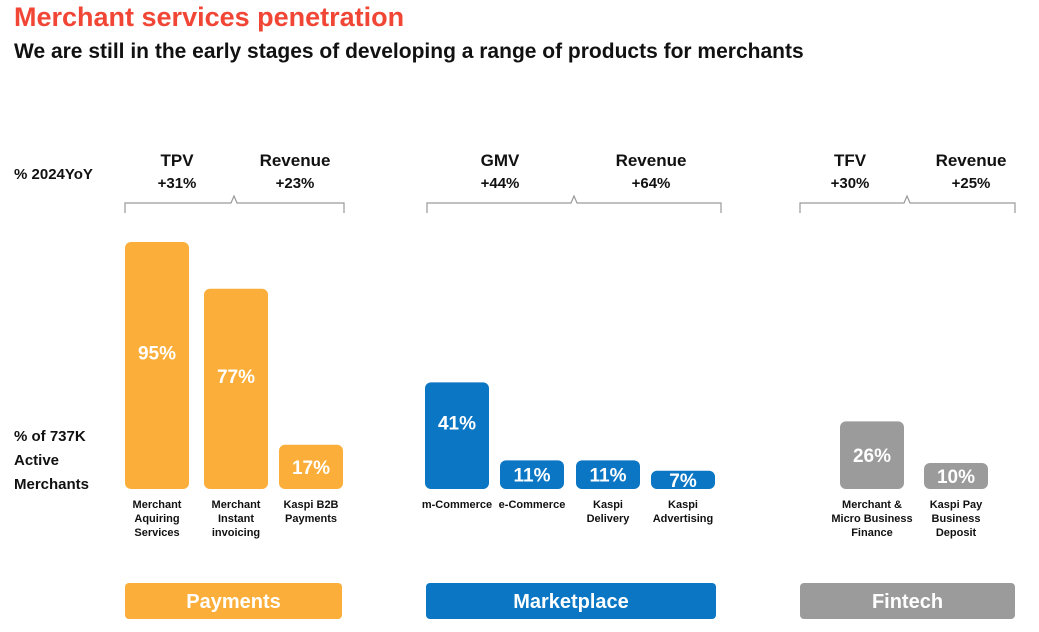  What do you see at coordinates (311, 519) in the screenshot?
I see `payments-bar-label-2-line-1: Payments` at bounding box center [311, 519].